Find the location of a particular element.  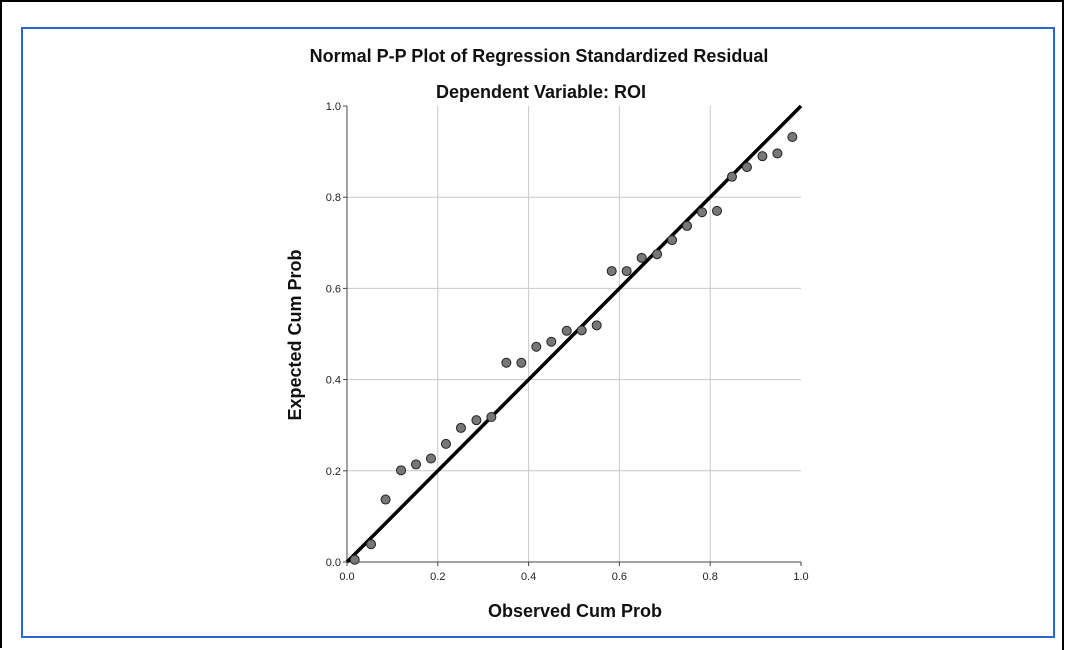

x-tick-label: 0.6 is located at coordinates (619, 577).